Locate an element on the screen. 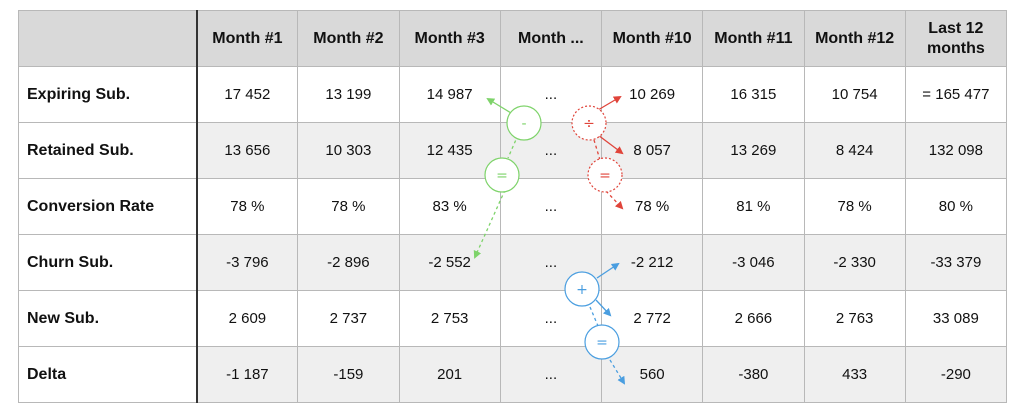 This screenshot has height=418, width=1024. table-cell: -2 212 is located at coordinates (652, 262).